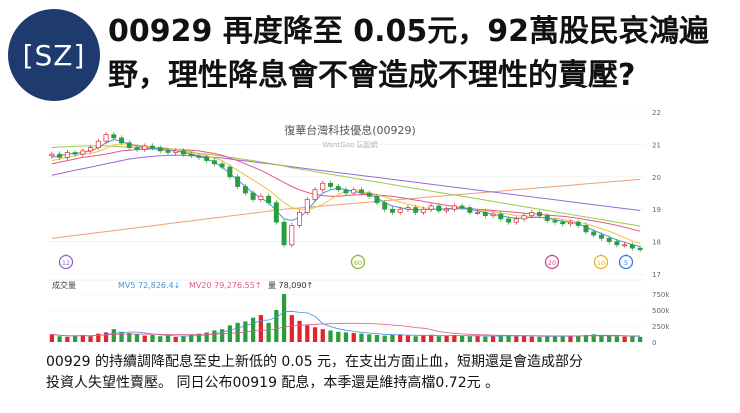 The image size is (740, 413). Describe the element at coordinates (149, 285) in the screenshot. I see `mv5-legend: MV5 72,826.4↓` at that location.